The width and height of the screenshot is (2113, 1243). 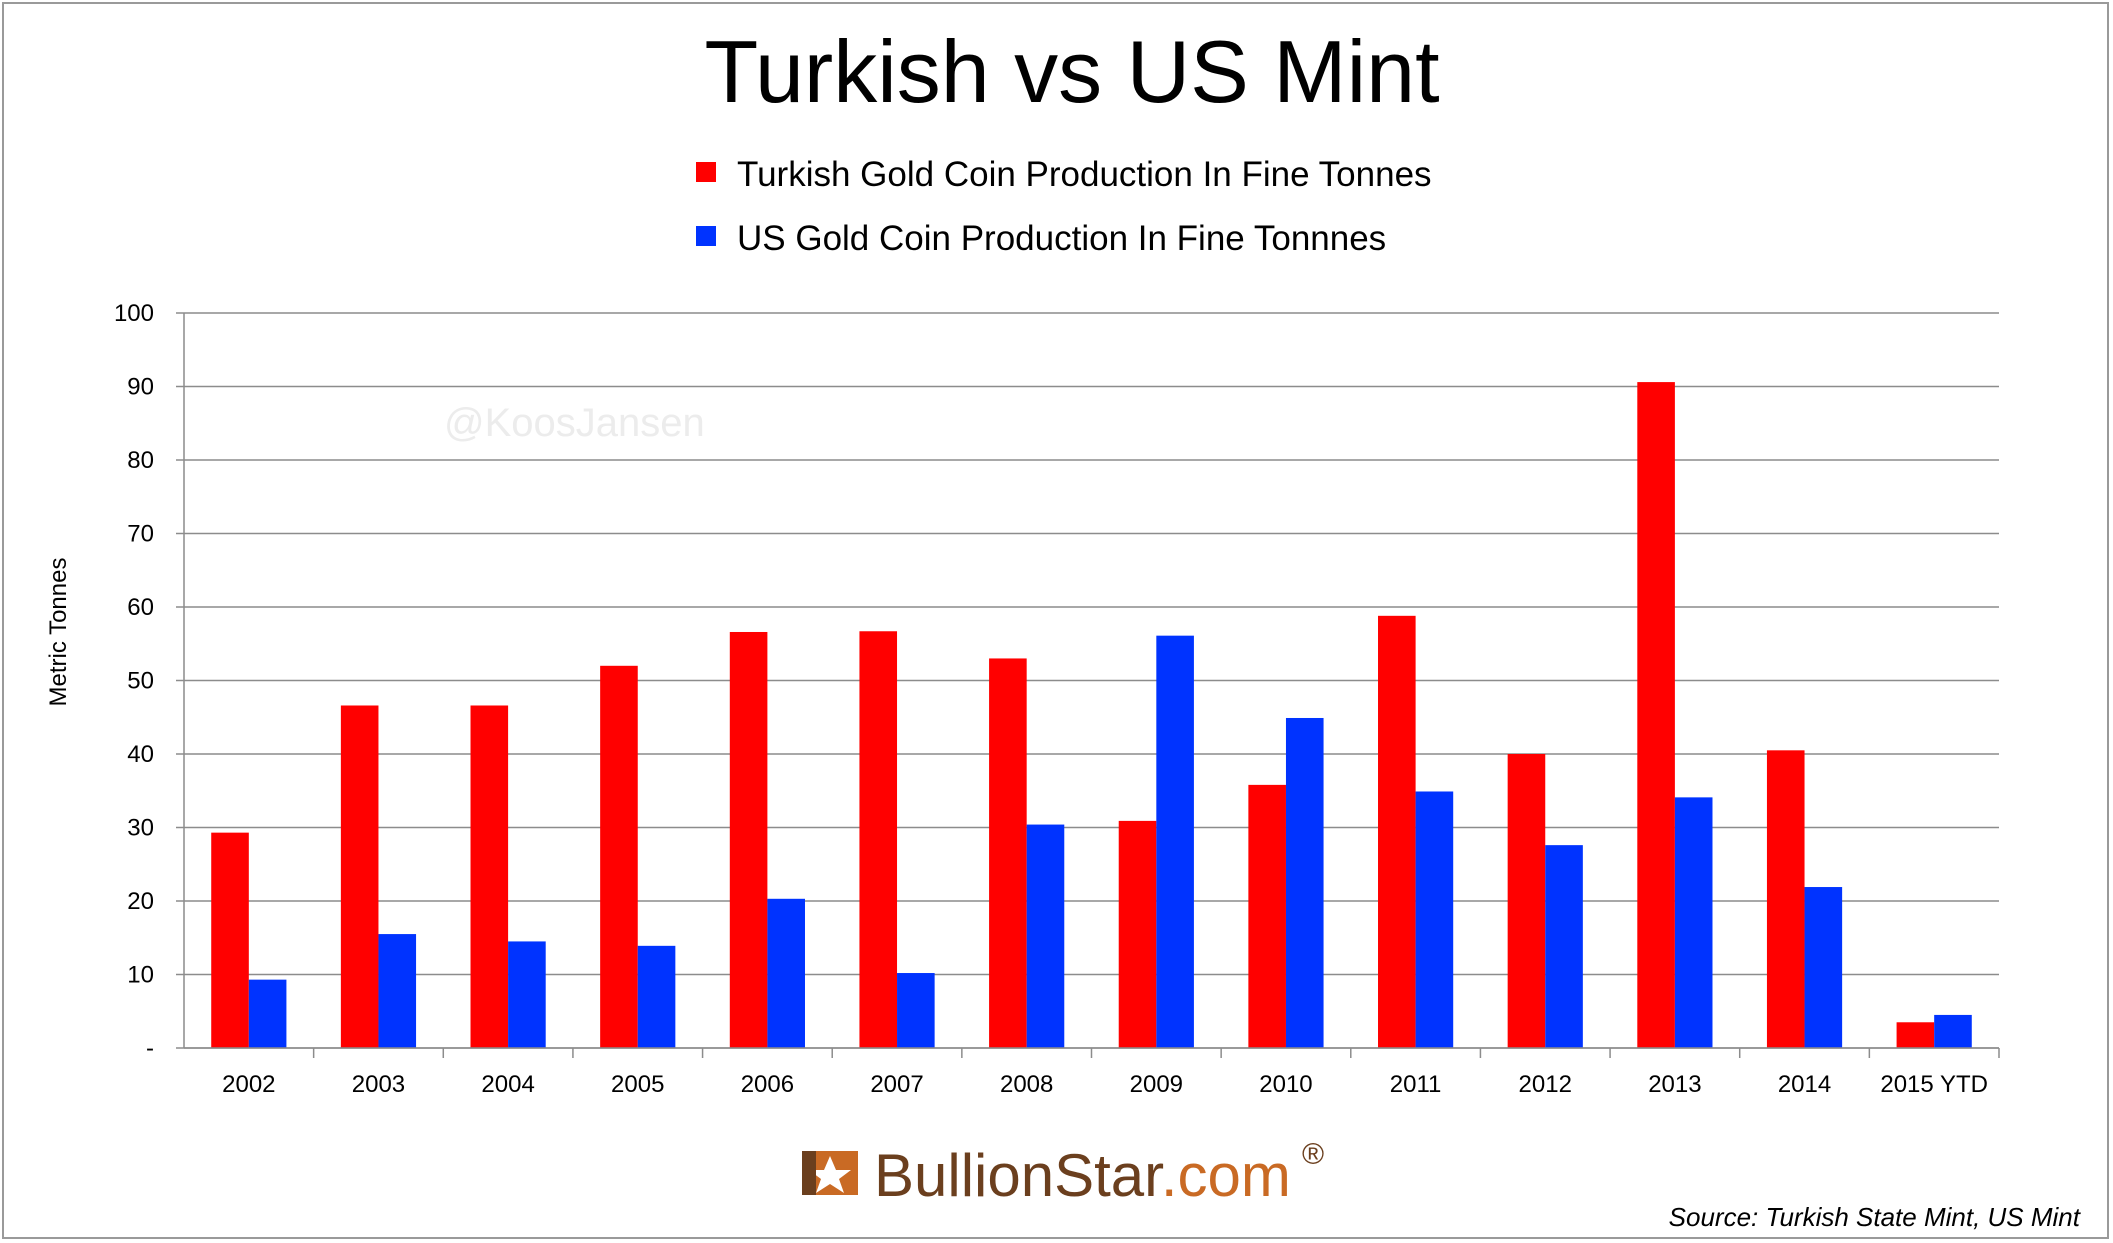 What do you see at coordinates (140, 754) in the screenshot?
I see `y-tick-label: 40` at bounding box center [140, 754].